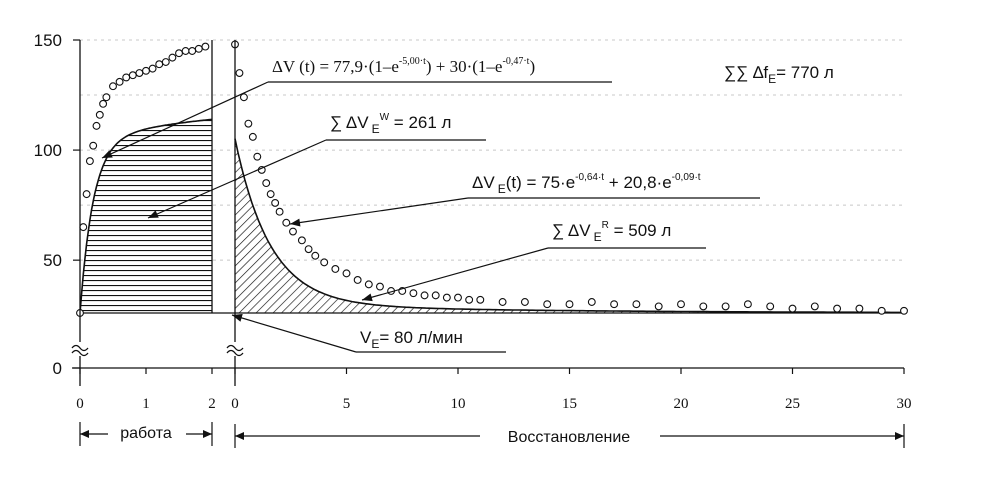 This screenshot has height=486, width=990. Describe the element at coordinates (295, 222) in the screenshot. I see `recovery-fit-pointer-head` at that location.